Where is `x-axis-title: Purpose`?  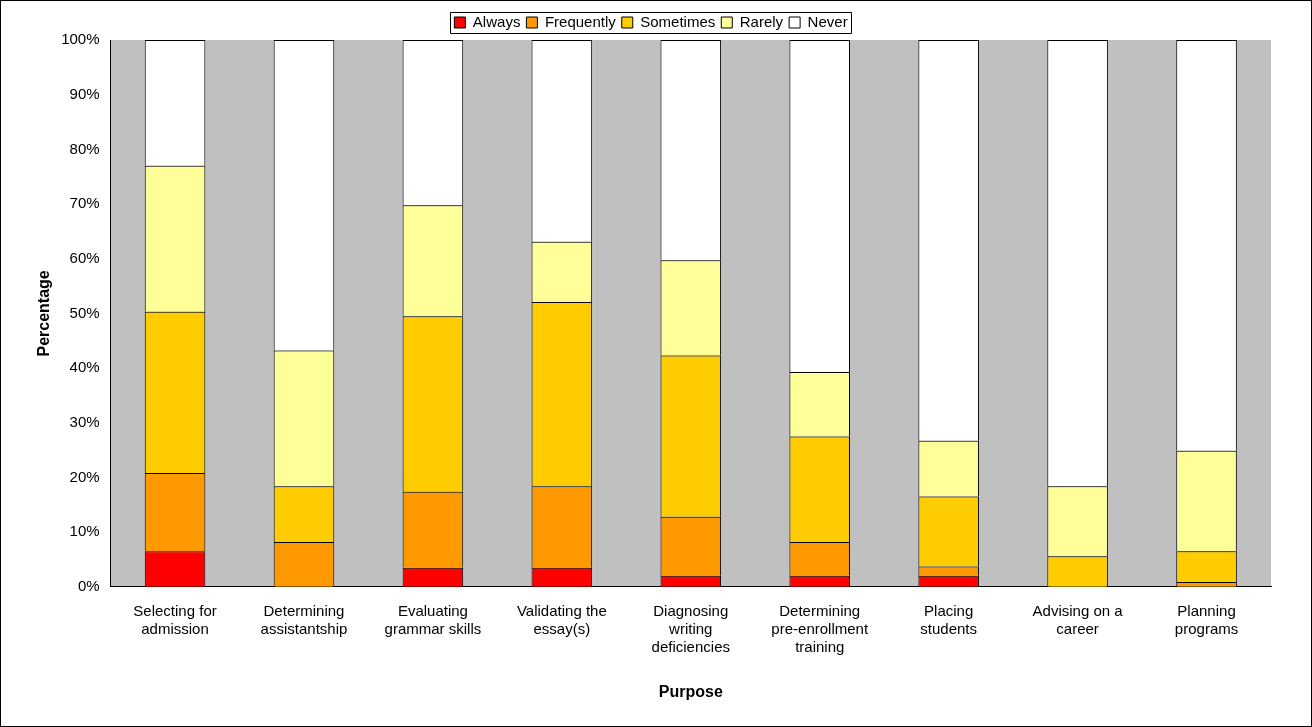 x-axis-title: Purpose is located at coordinates (690, 691).